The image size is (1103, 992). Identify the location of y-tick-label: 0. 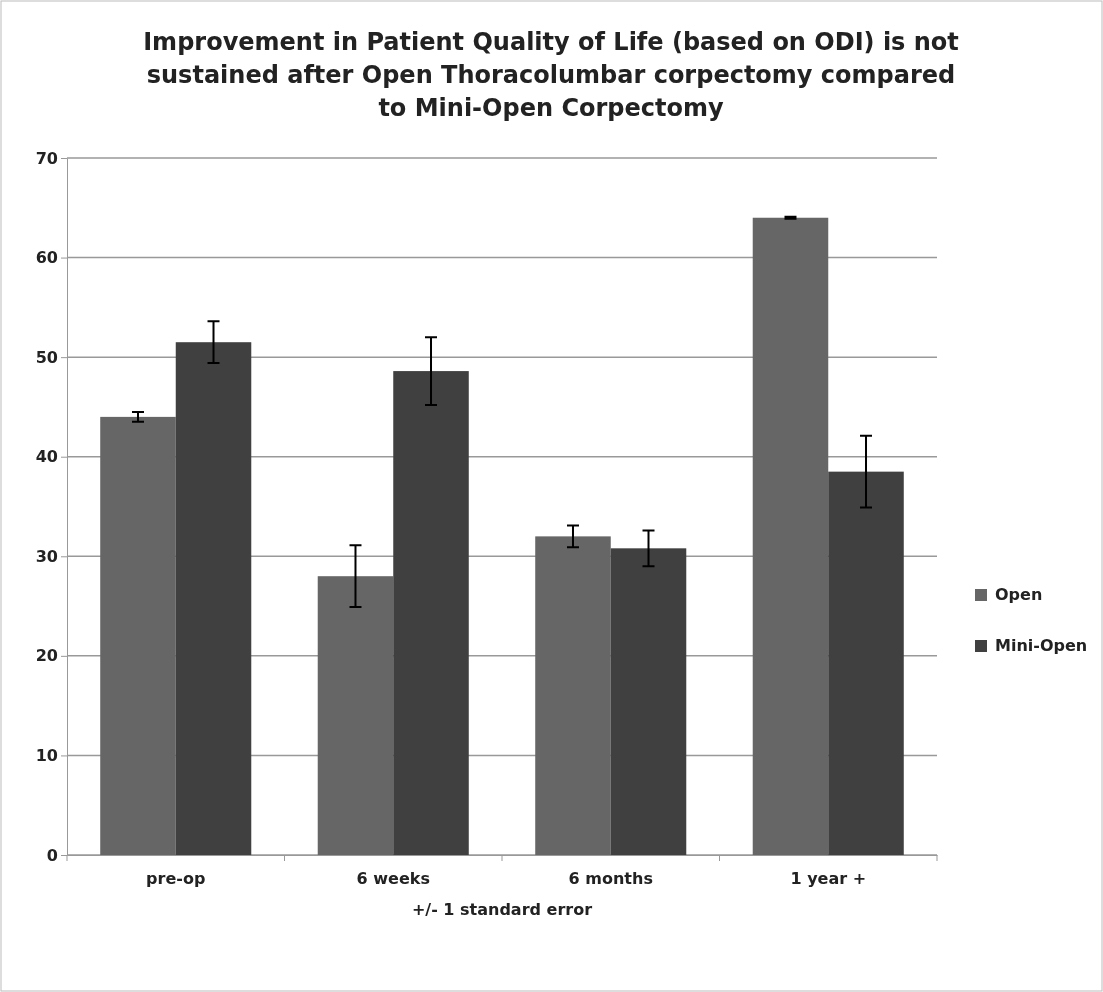
(52, 855).